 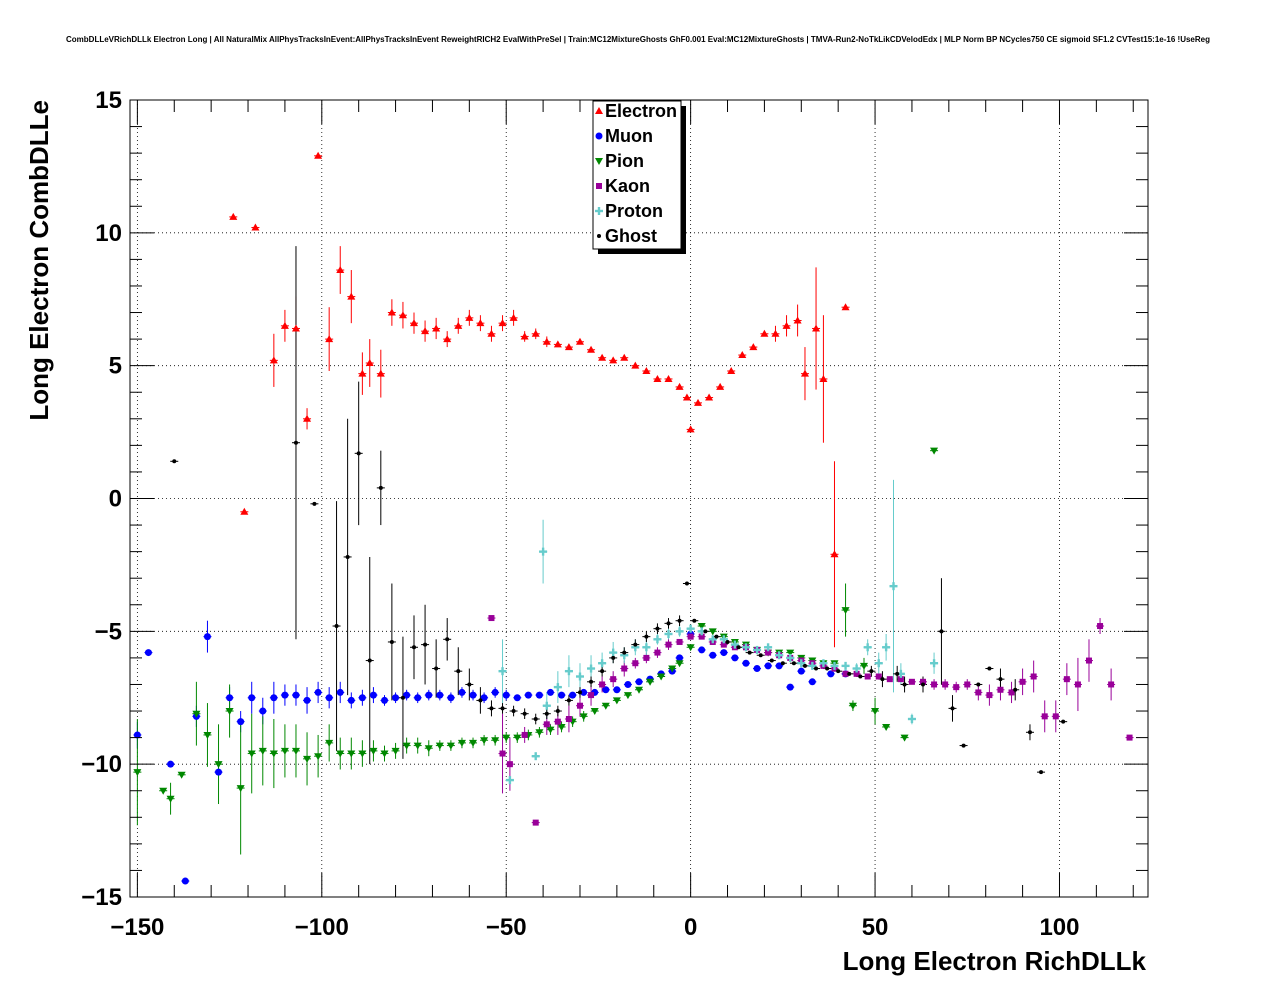 What do you see at coordinates (39, 260) in the screenshot?
I see `y-axis-title: Long Electron CombDLLe` at bounding box center [39, 260].